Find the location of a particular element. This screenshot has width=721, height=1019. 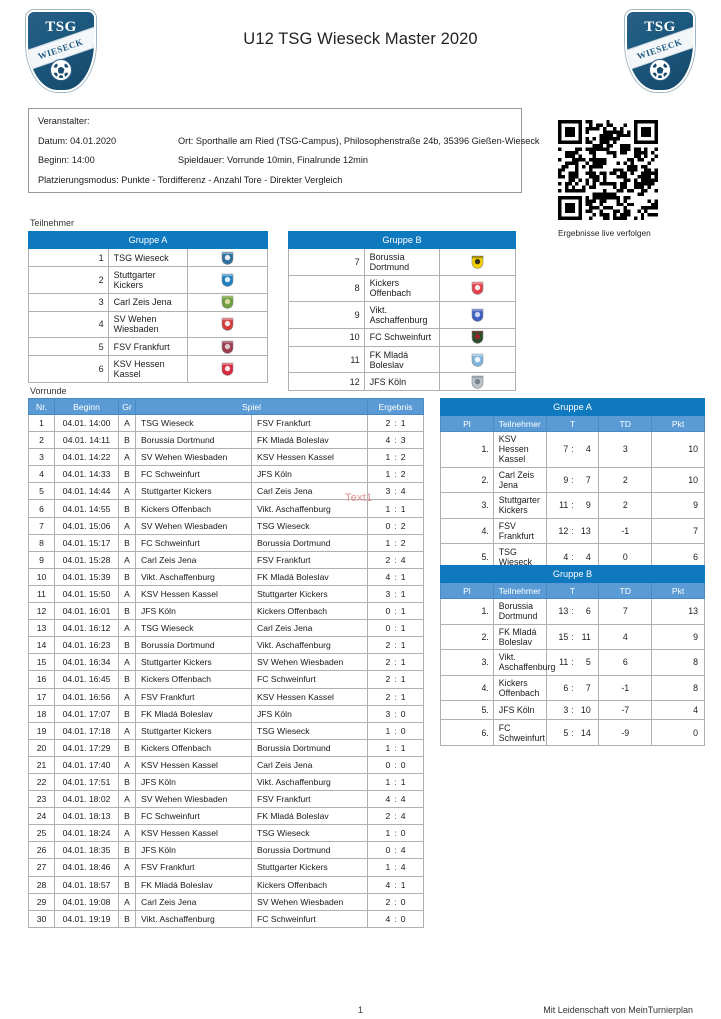

participant-name: KSV Hessen Kassel is located at coordinates (148, 369).